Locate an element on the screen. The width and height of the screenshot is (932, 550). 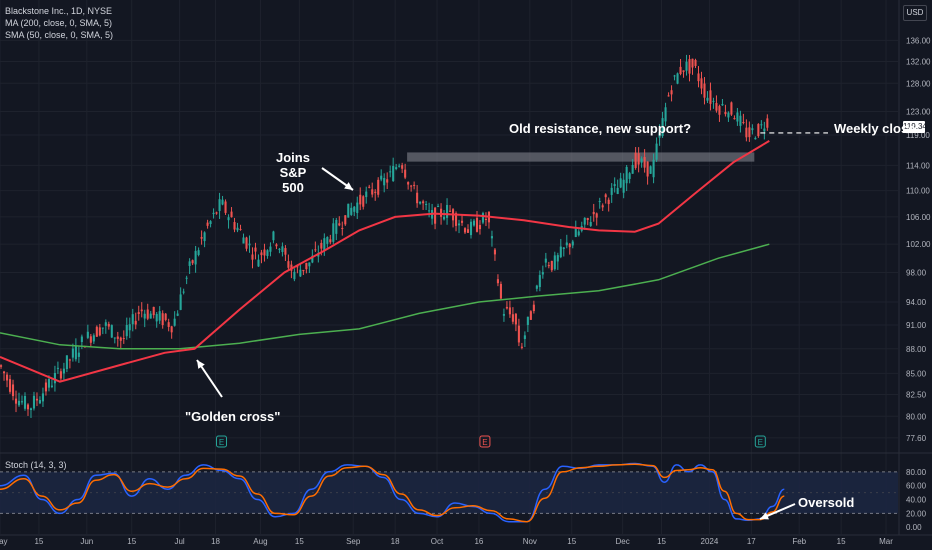
earnings-marker-label: E is located at coordinates (760, 442).